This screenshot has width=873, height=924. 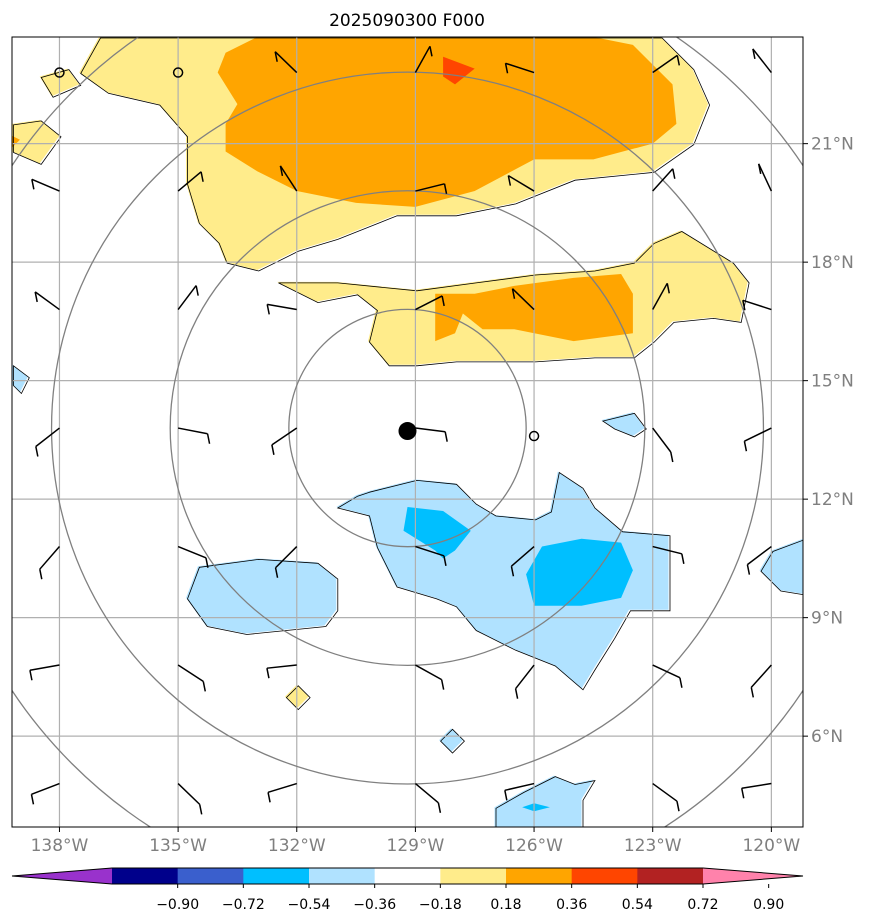 What do you see at coordinates (653, 846) in the screenshot?
I see `x-tick-label-5: 123°W` at bounding box center [653, 846].